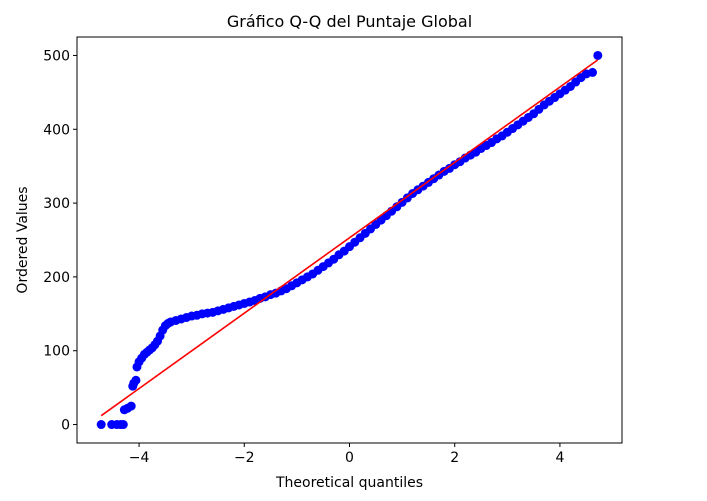  What do you see at coordinates (349, 483) in the screenshot?
I see `x-axis-label: Theoretical quantiles` at bounding box center [349, 483].